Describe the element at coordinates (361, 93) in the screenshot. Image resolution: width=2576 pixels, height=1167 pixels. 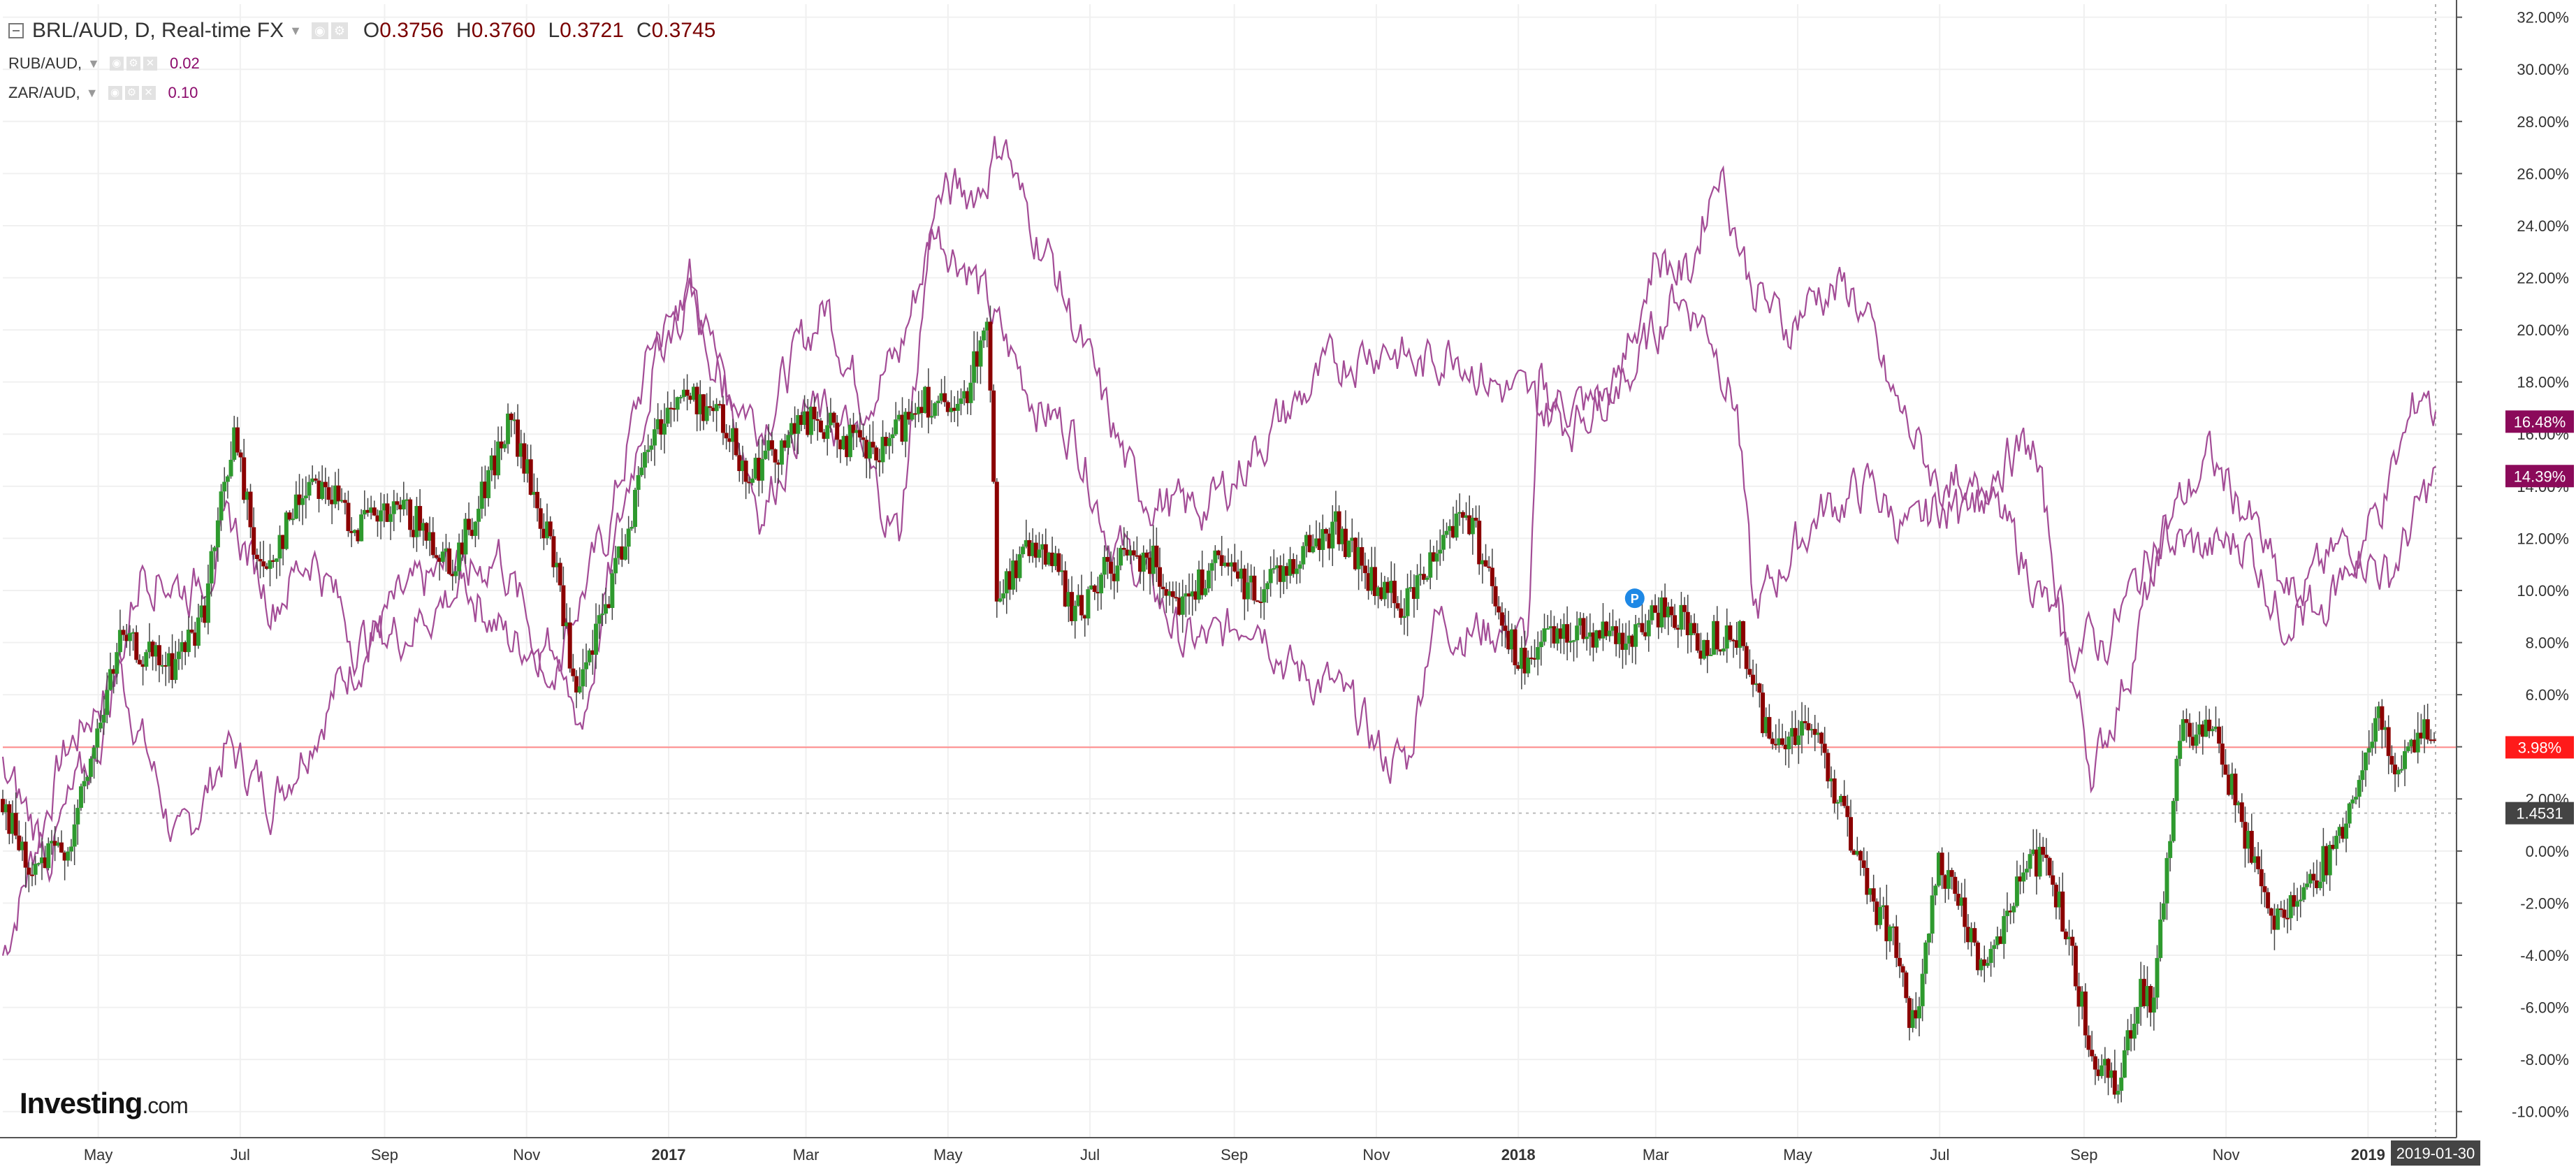
I see `compare-row-zar: ZAR/AUD, ▼ ◉ ⚙ ✕ 0.10` at that location.